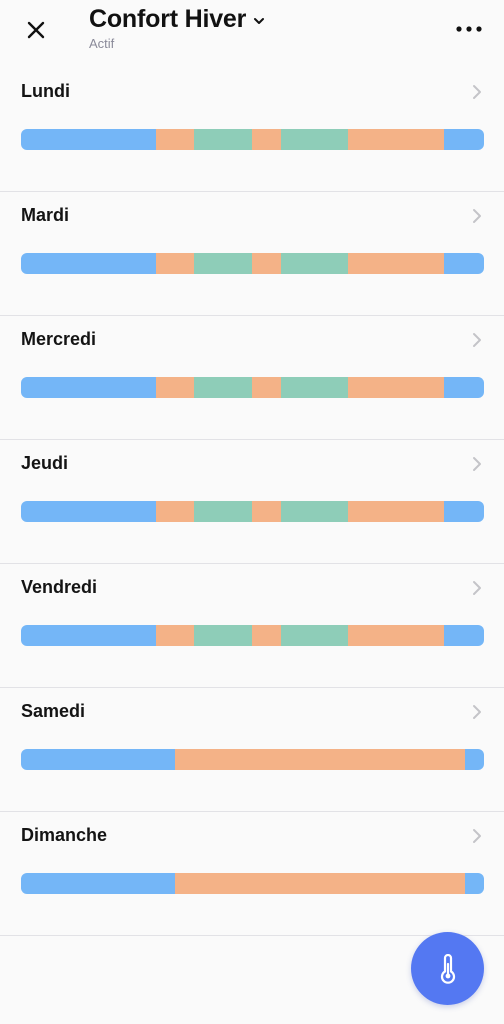  I want to click on close-button, so click(36, 30).